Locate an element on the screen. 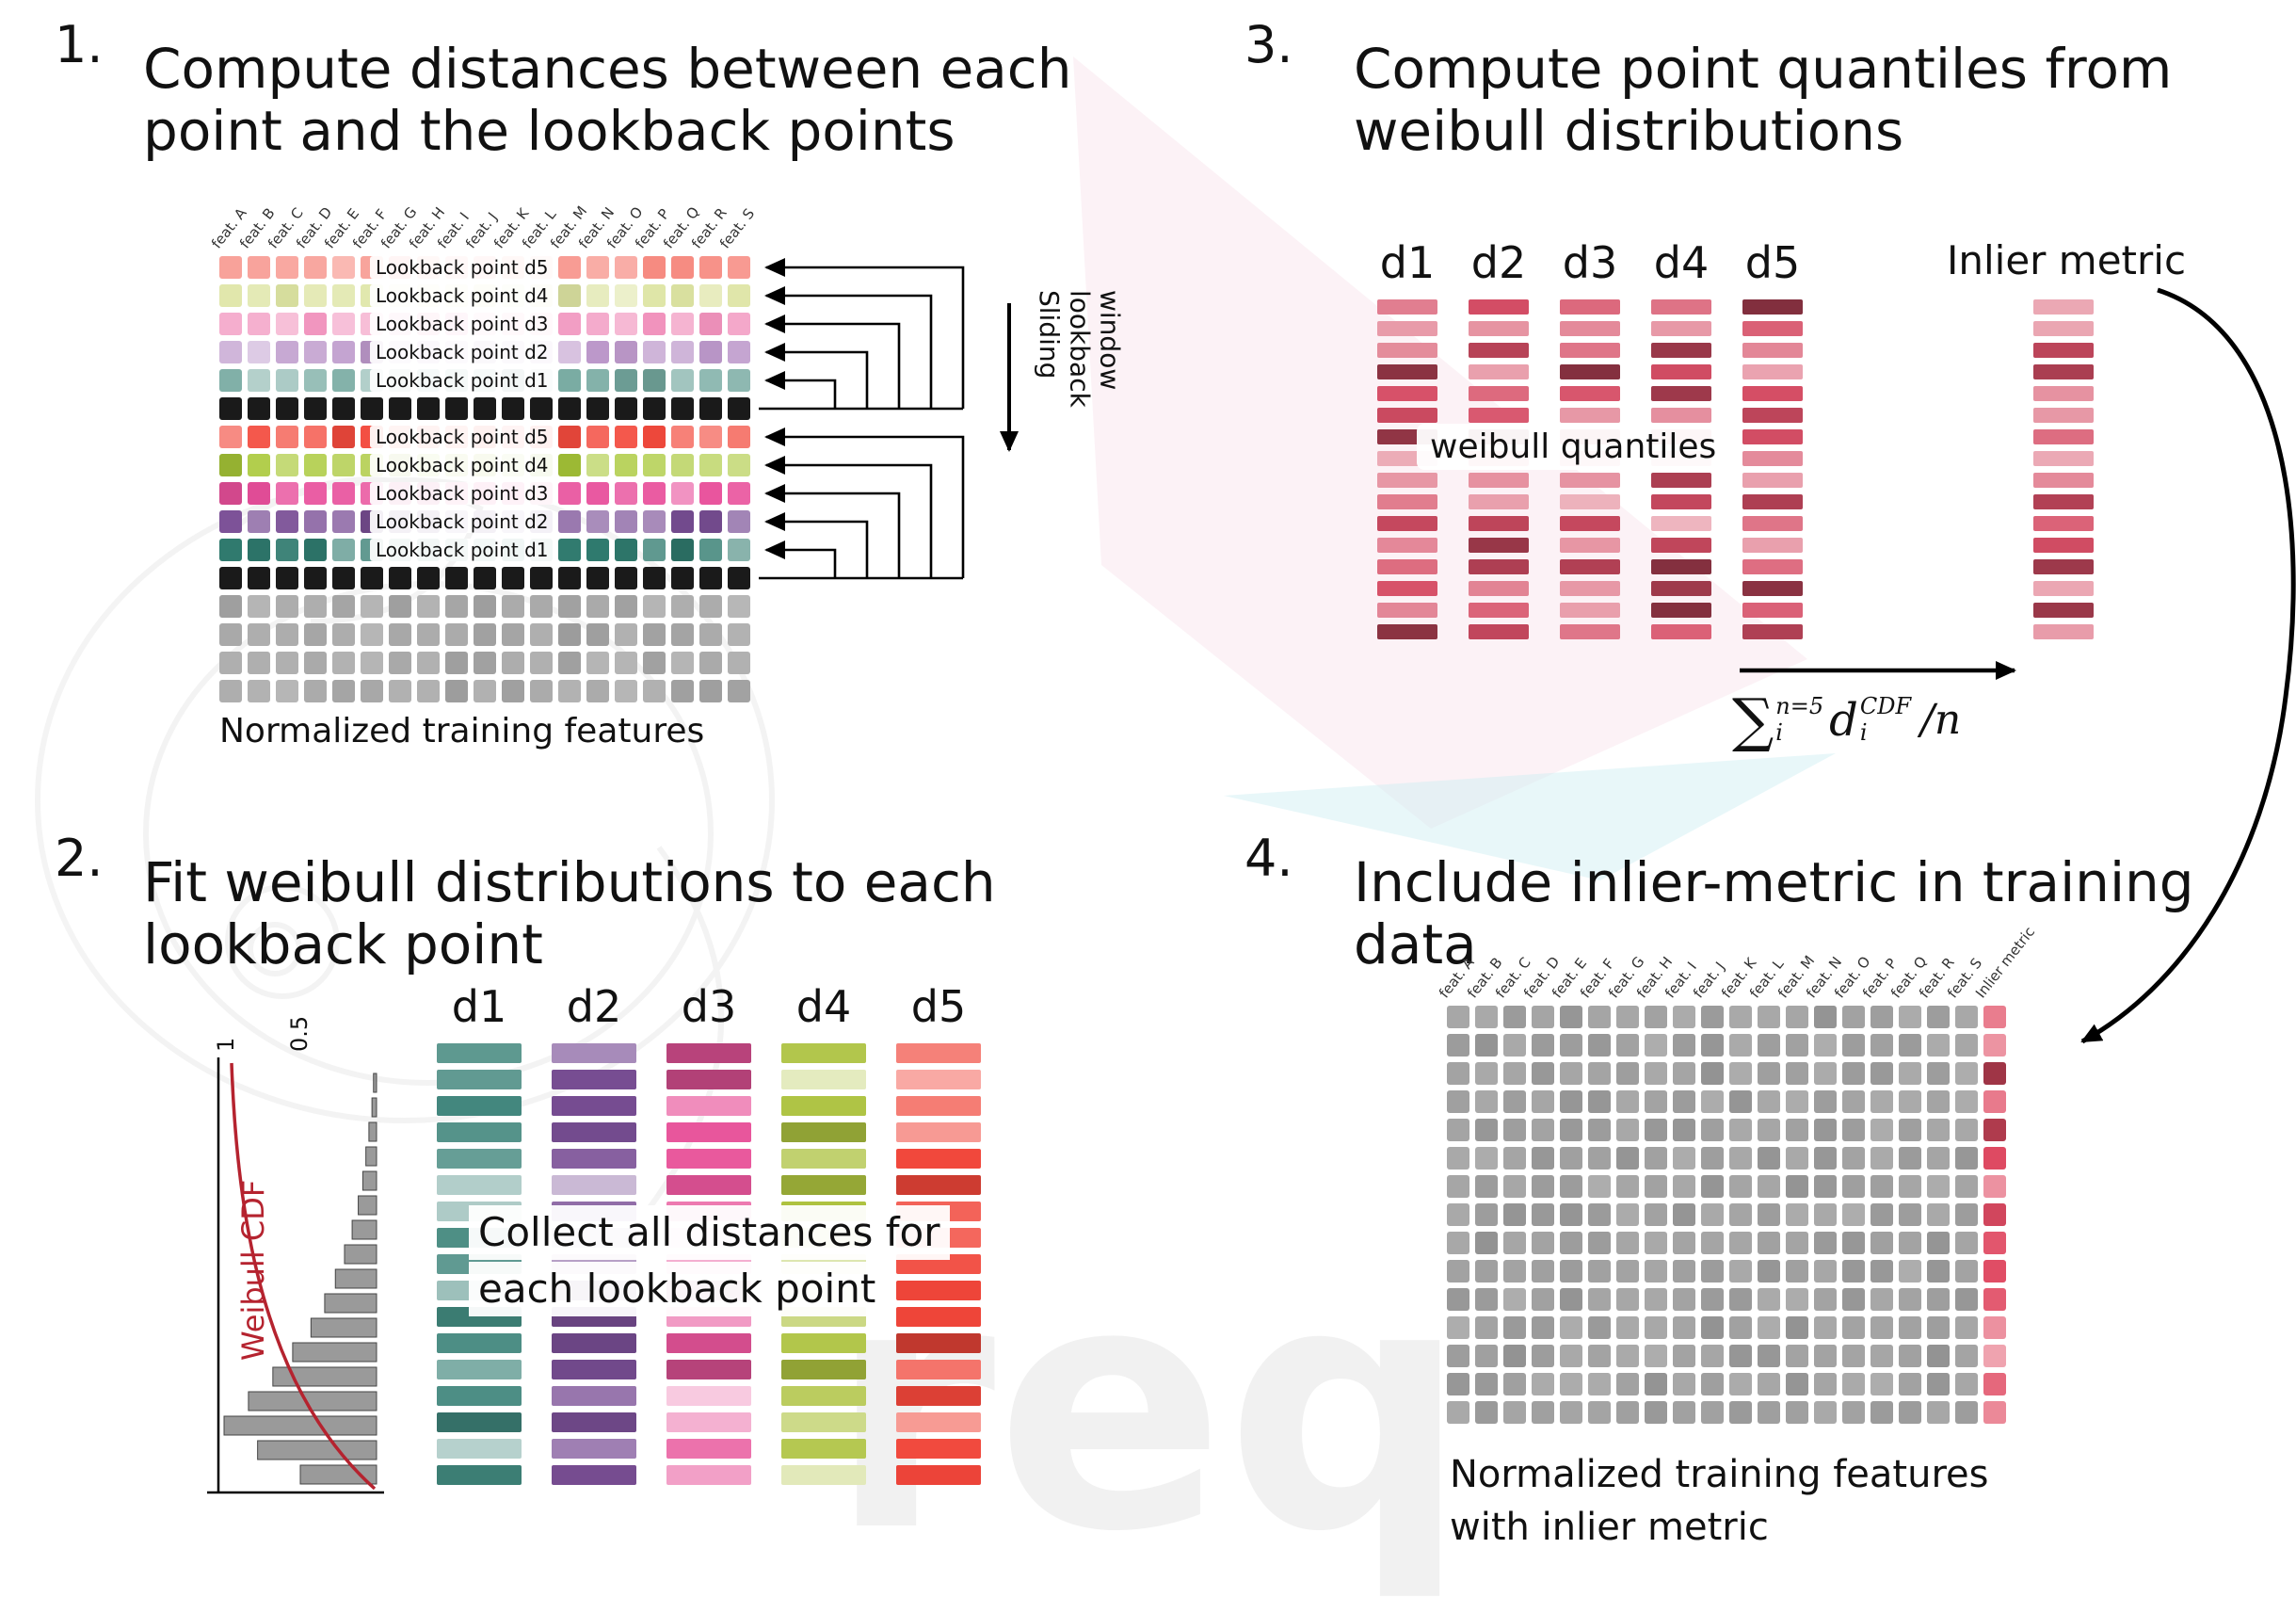 Image resolution: width=2296 pixels, height=1597 pixels. sliding-line1: Sliding is located at coordinates (1050, 334).